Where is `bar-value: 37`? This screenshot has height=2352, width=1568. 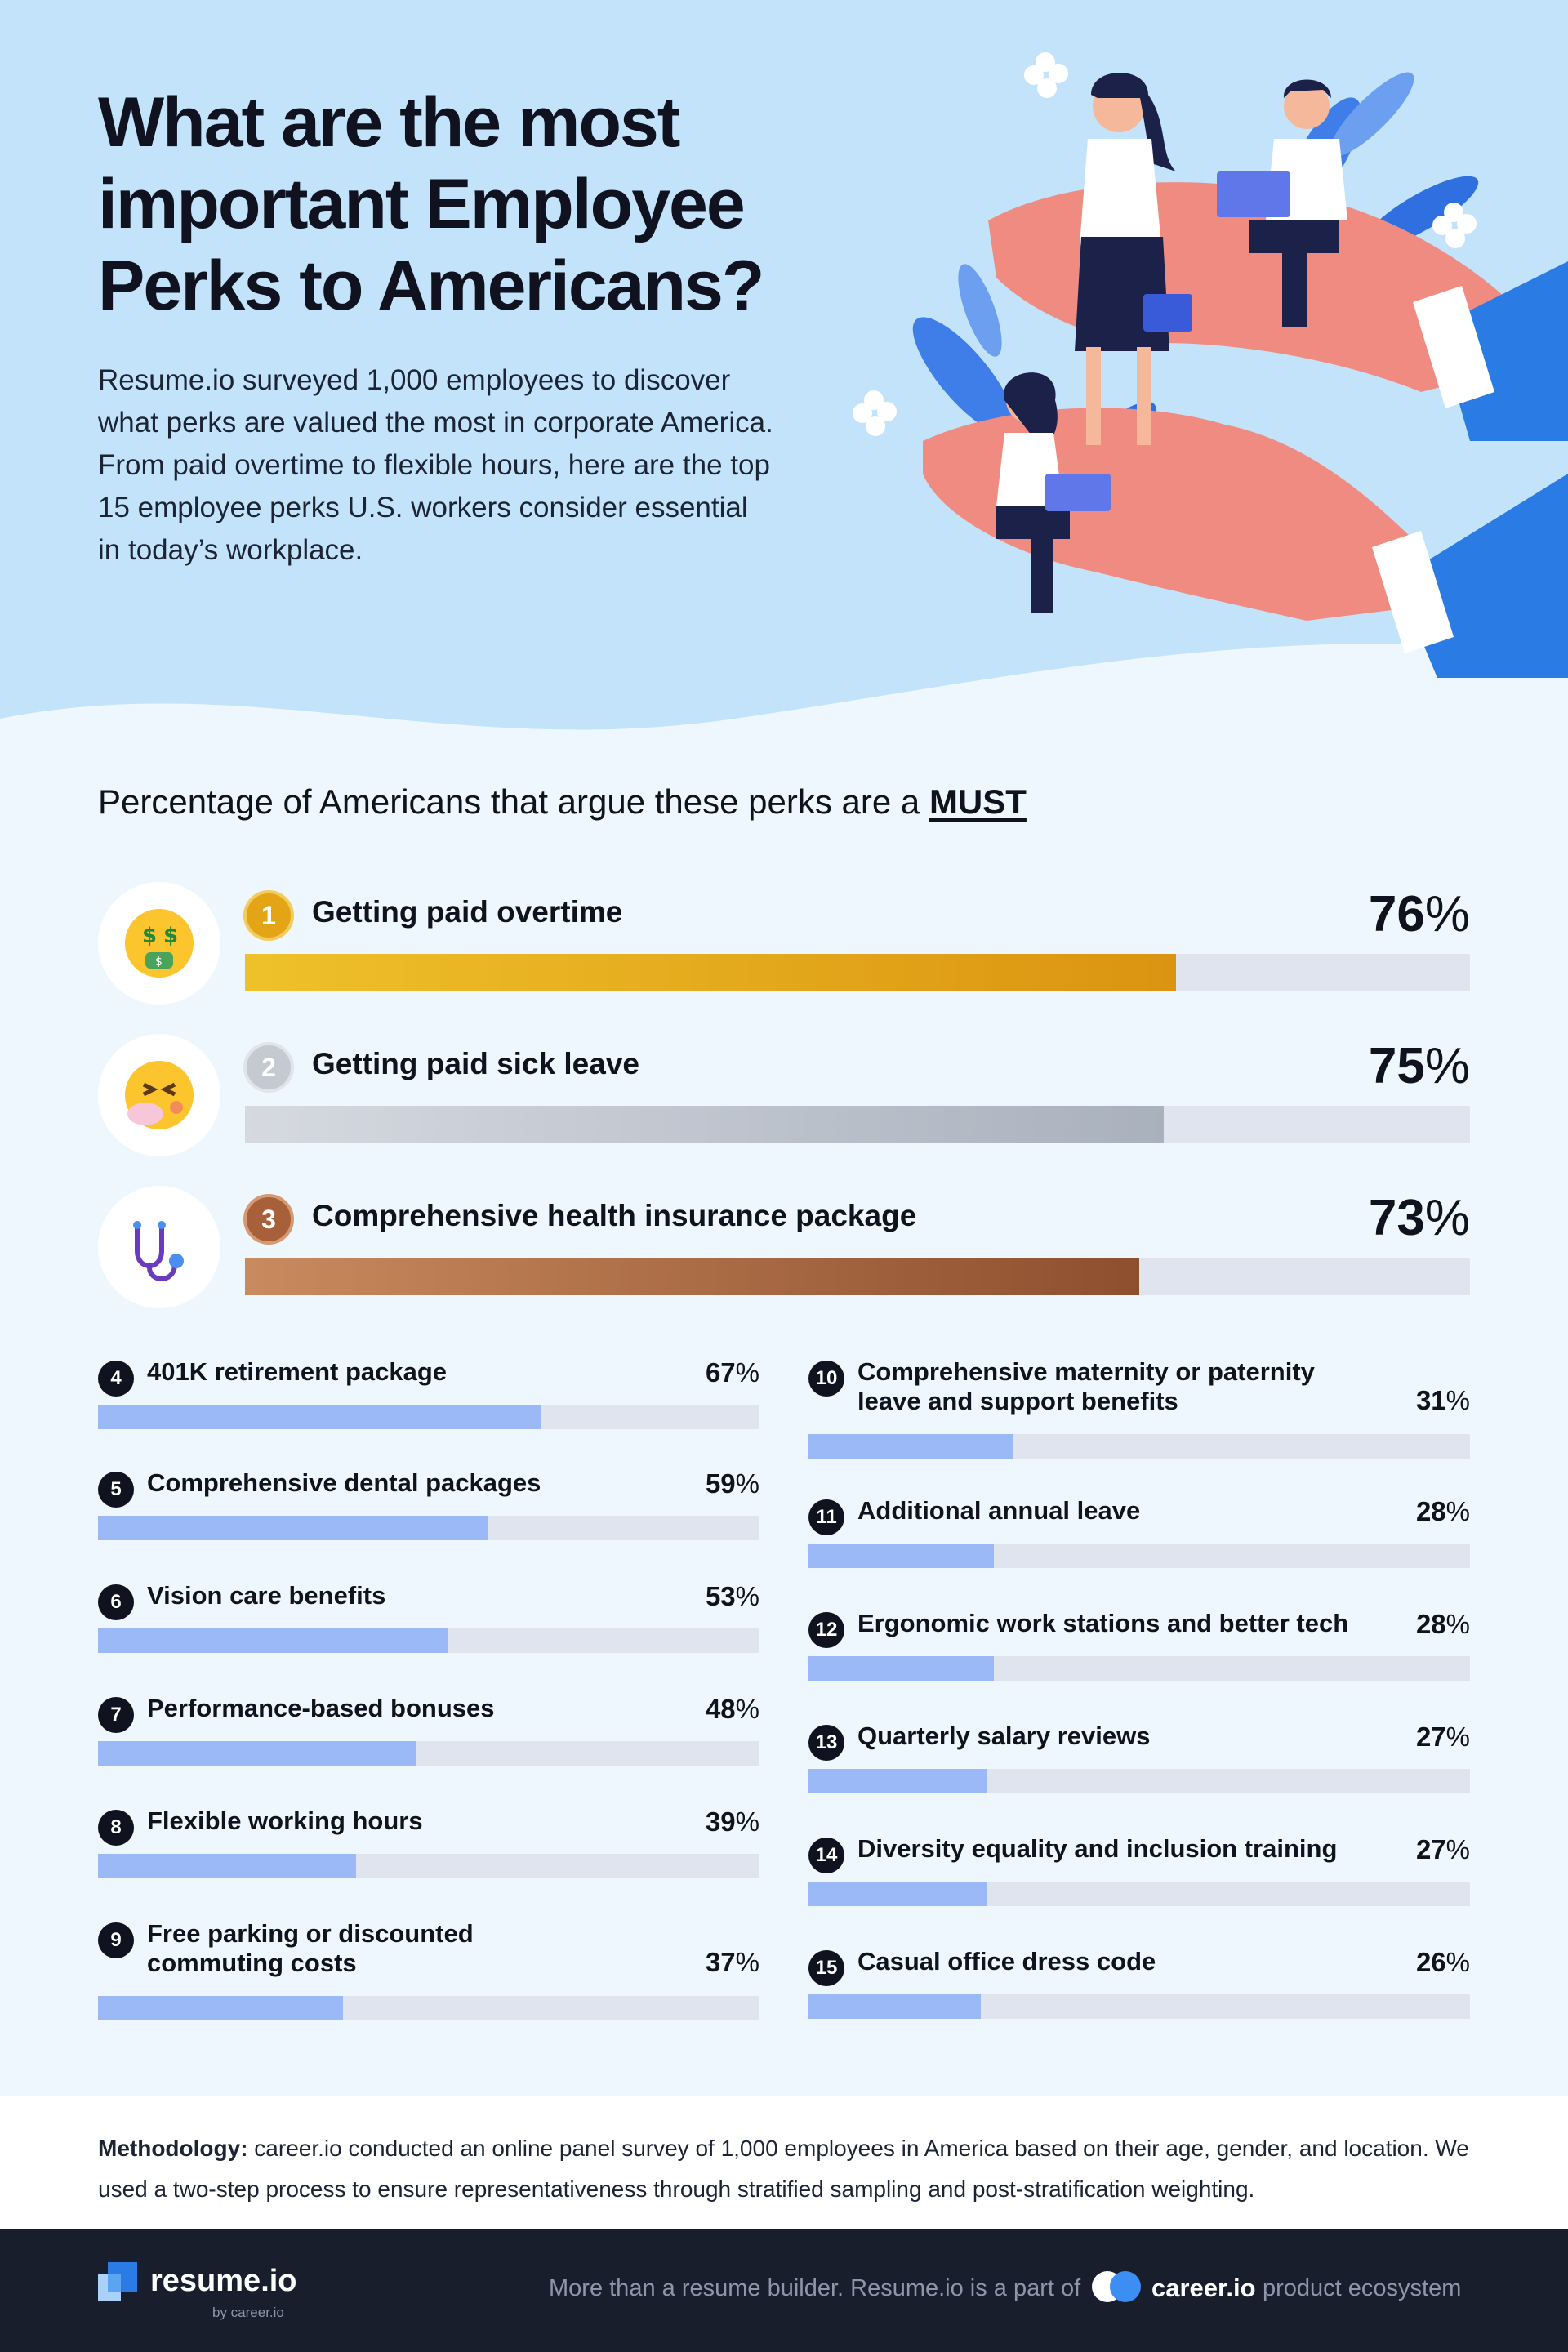
bar-value: 37 is located at coordinates (720, 1962).